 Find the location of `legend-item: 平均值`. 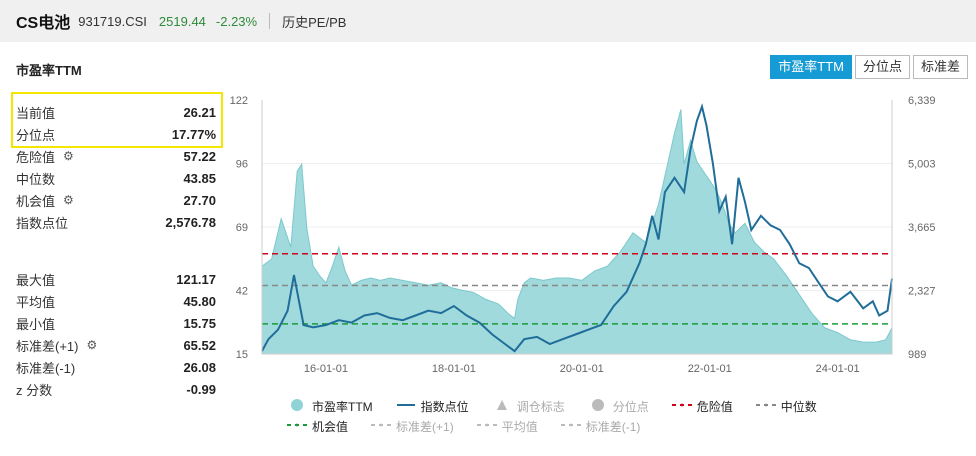

legend-item: 平均值 is located at coordinates (507, 426).